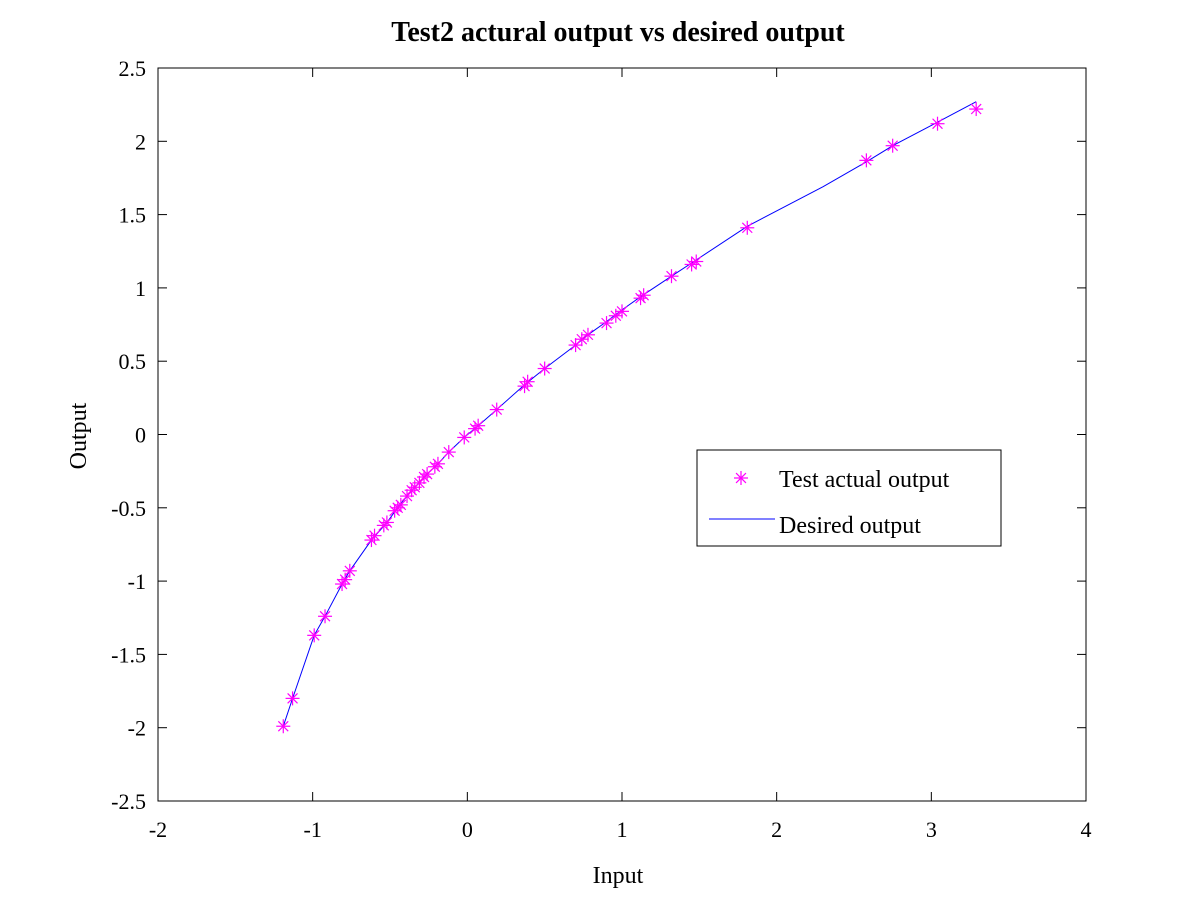  What do you see at coordinates (133, 68) in the screenshot?
I see `y-tick-label: 2.5` at bounding box center [133, 68].